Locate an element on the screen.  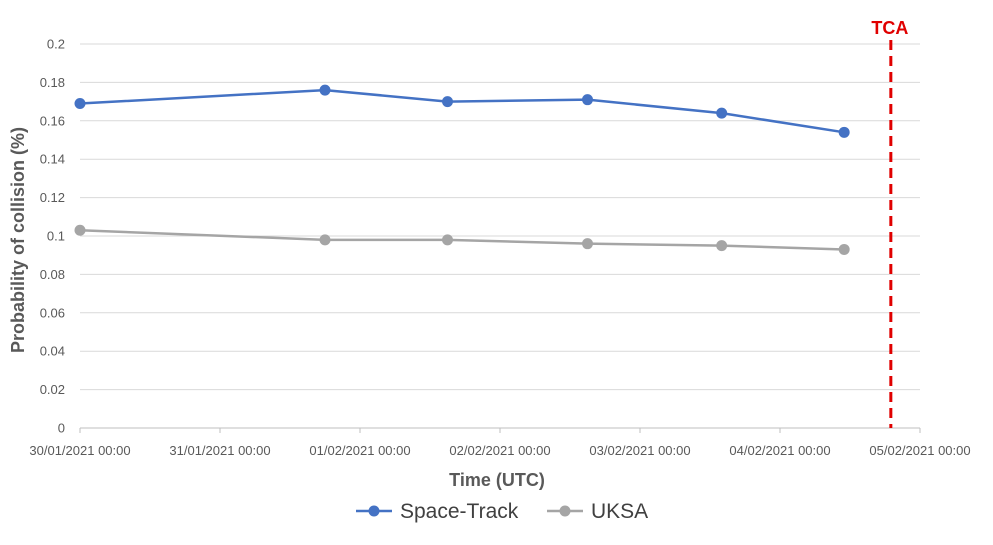
x-tick-label: 01/02/2021 00:00 is located at coordinates (359, 450).